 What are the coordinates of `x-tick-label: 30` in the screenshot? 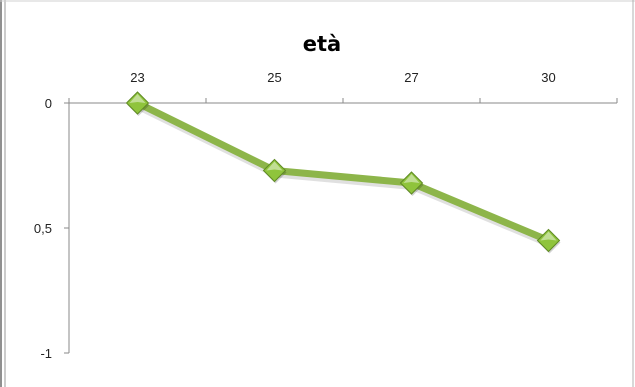 It's located at (548, 77).